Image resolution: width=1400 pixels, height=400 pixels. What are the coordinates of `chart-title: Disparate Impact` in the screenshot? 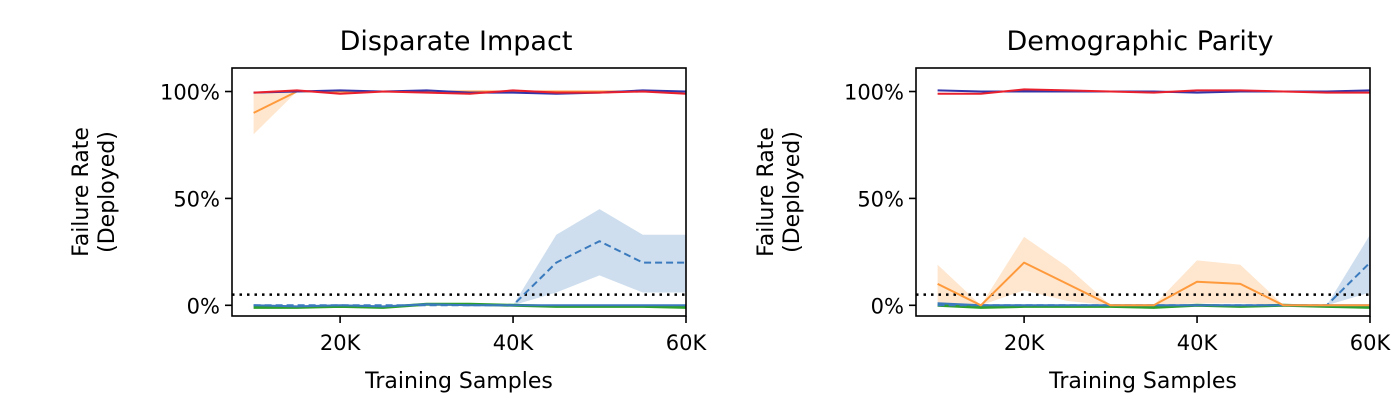 It's located at (456, 41).